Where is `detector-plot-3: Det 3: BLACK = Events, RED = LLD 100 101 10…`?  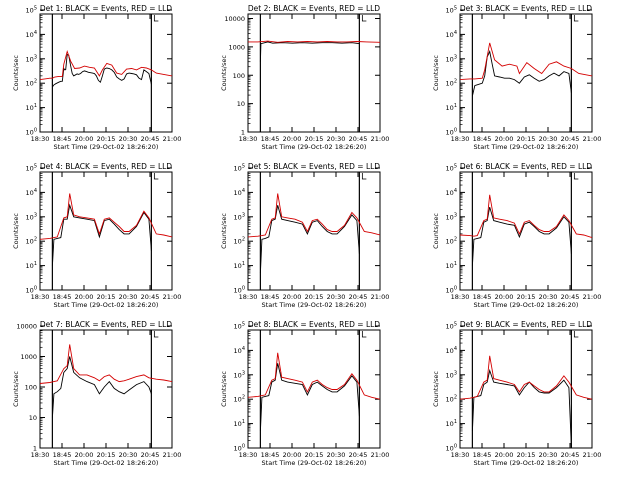 detector-plot-3: Det 3: BLACK = Events, RED = LLD 100 101 10… is located at coordinates (516, 77).